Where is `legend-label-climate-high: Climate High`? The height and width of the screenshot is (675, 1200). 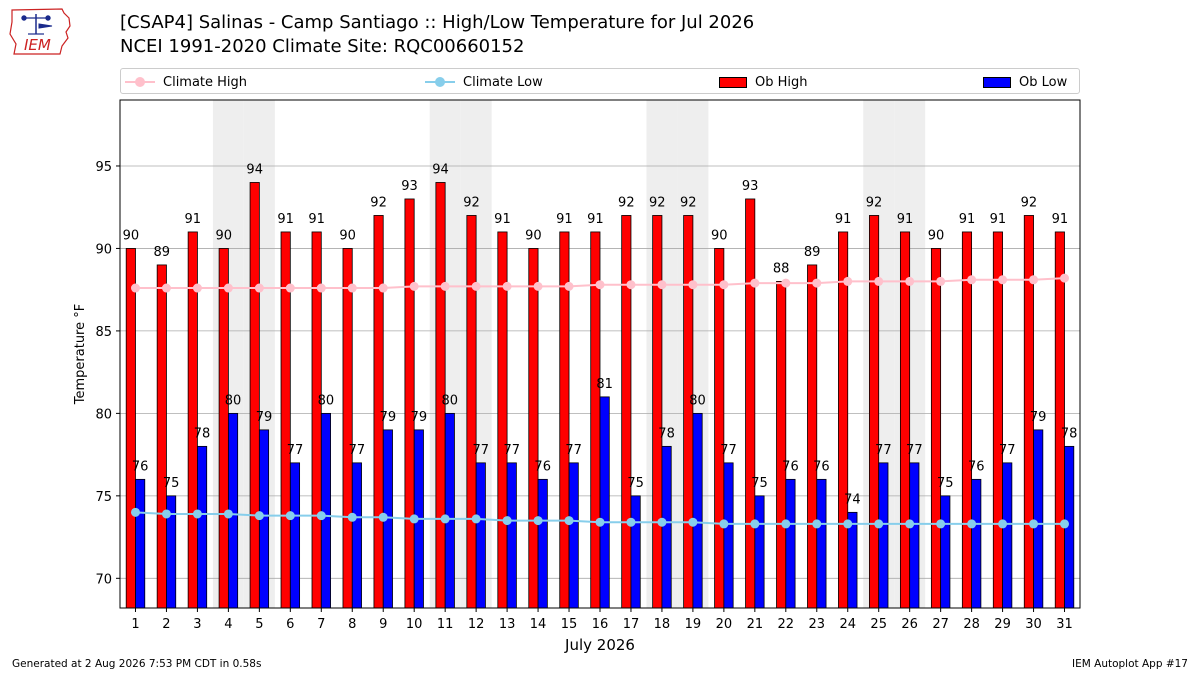
legend-label-climate-high: Climate High is located at coordinates (205, 82).